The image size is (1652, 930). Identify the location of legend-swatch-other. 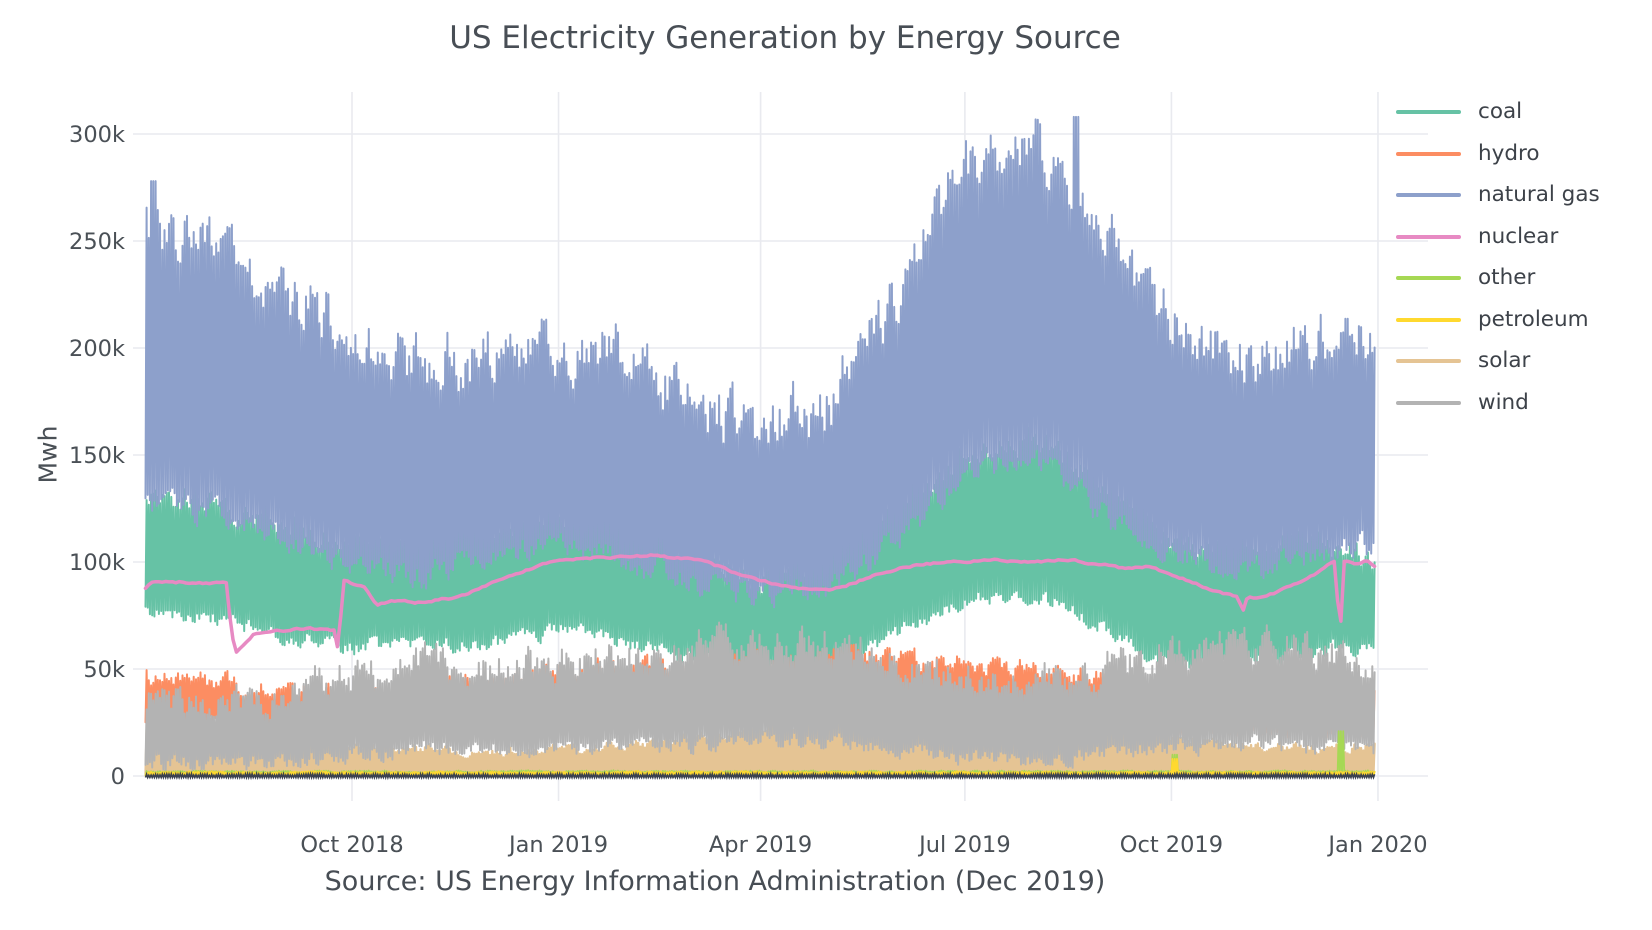
(1428, 278).